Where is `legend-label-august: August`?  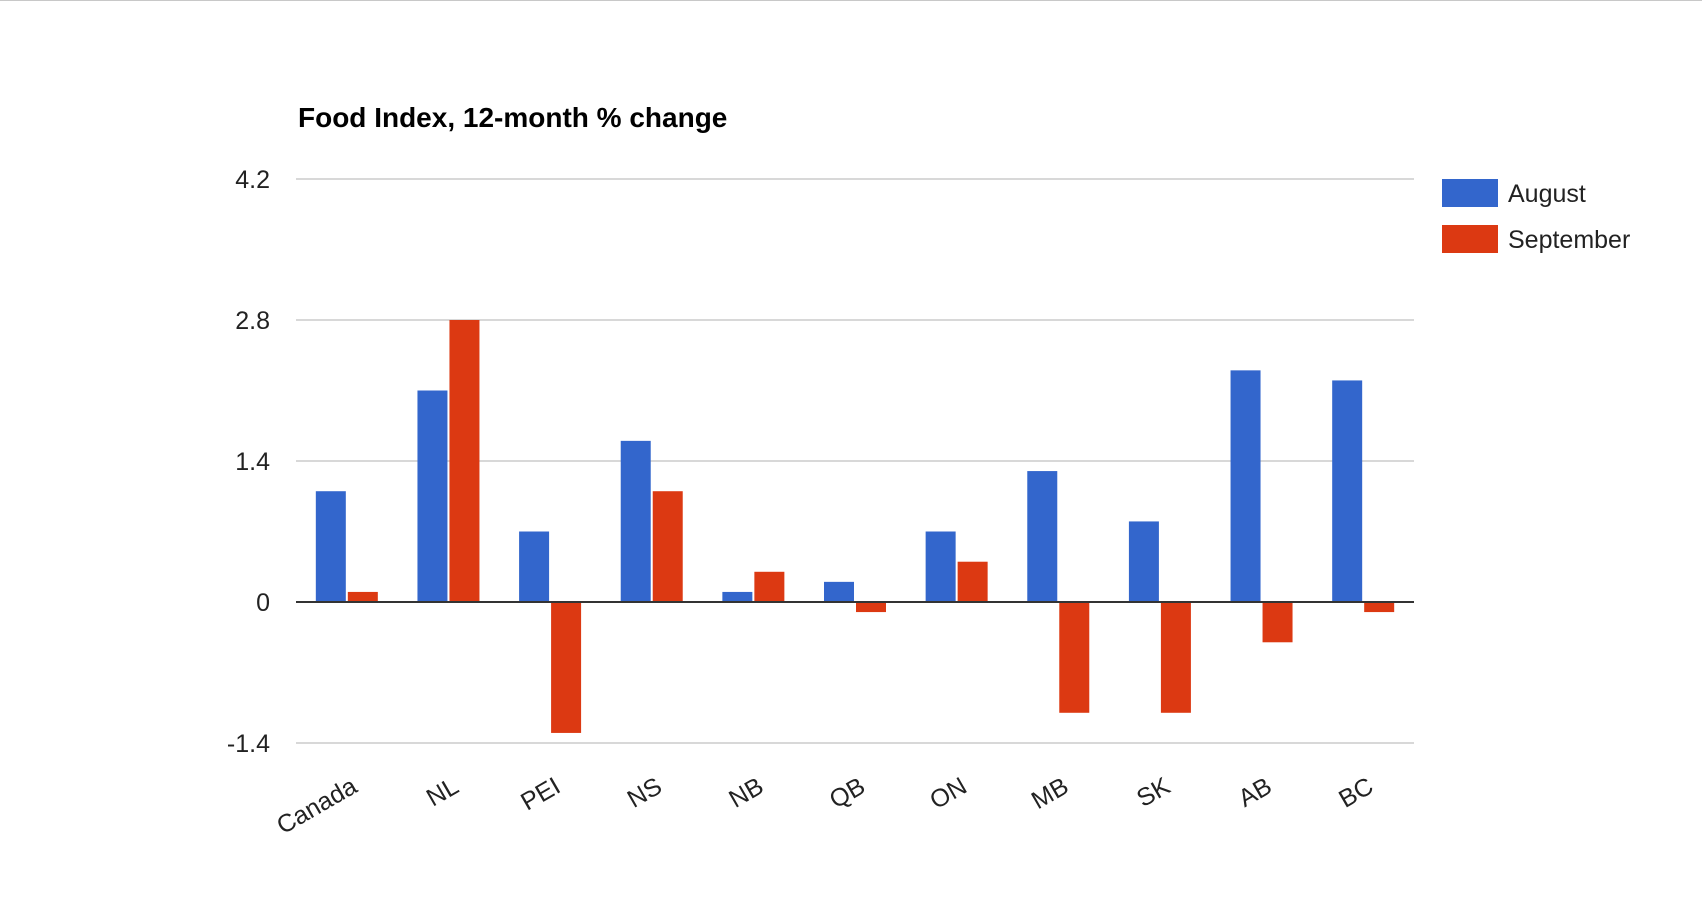
legend-label-august: August is located at coordinates (1547, 194).